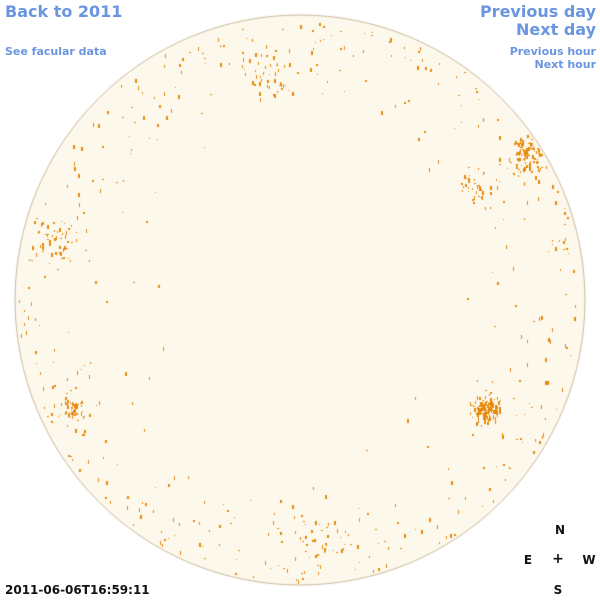  I want to click on see-facular-data-link: See facular data, so click(56, 51).